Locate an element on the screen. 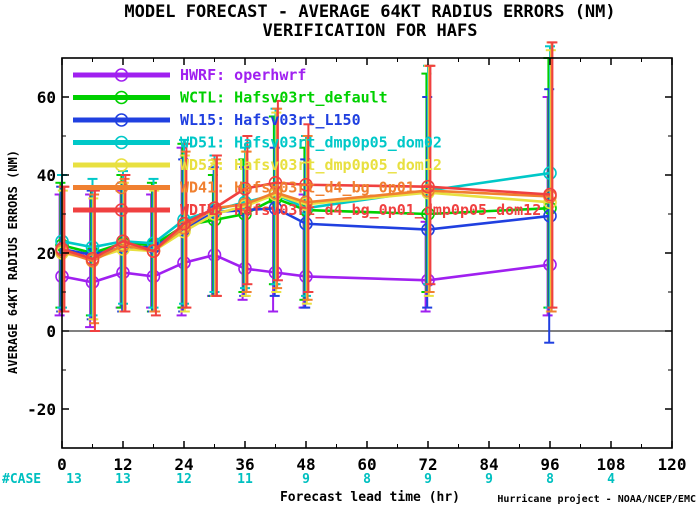 This screenshot has width=700, height=506. y-tick-label: -20 is located at coordinates (41, 409).